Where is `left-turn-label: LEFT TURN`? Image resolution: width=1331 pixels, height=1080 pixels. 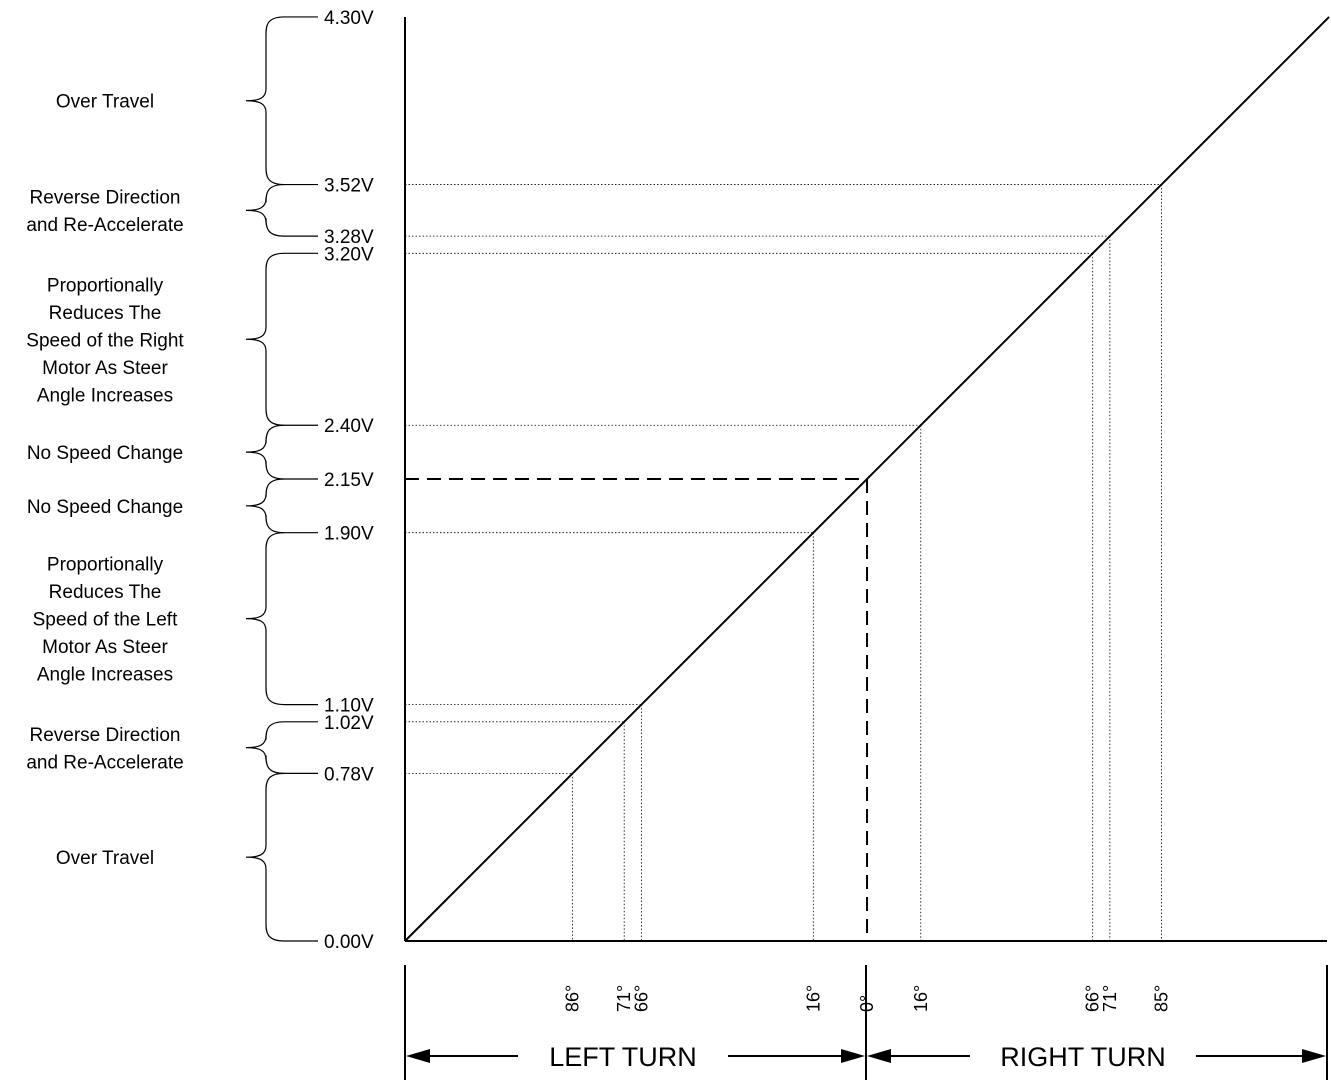 left-turn-label: LEFT TURN is located at coordinates (623, 1057).